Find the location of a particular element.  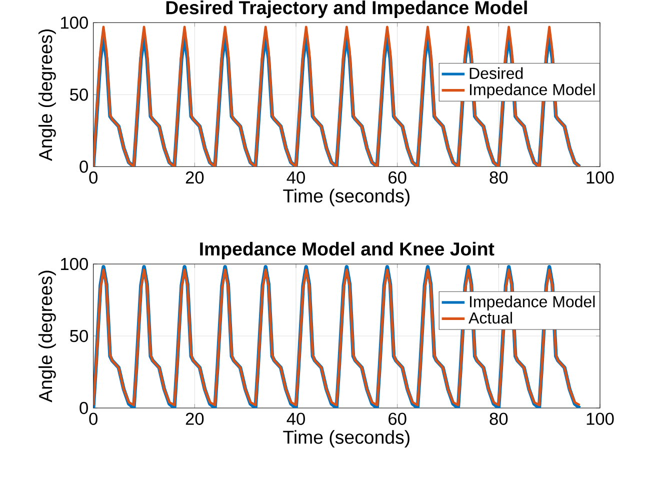

chart-title: Impedance Model and Knee Joint is located at coordinates (347, 251).